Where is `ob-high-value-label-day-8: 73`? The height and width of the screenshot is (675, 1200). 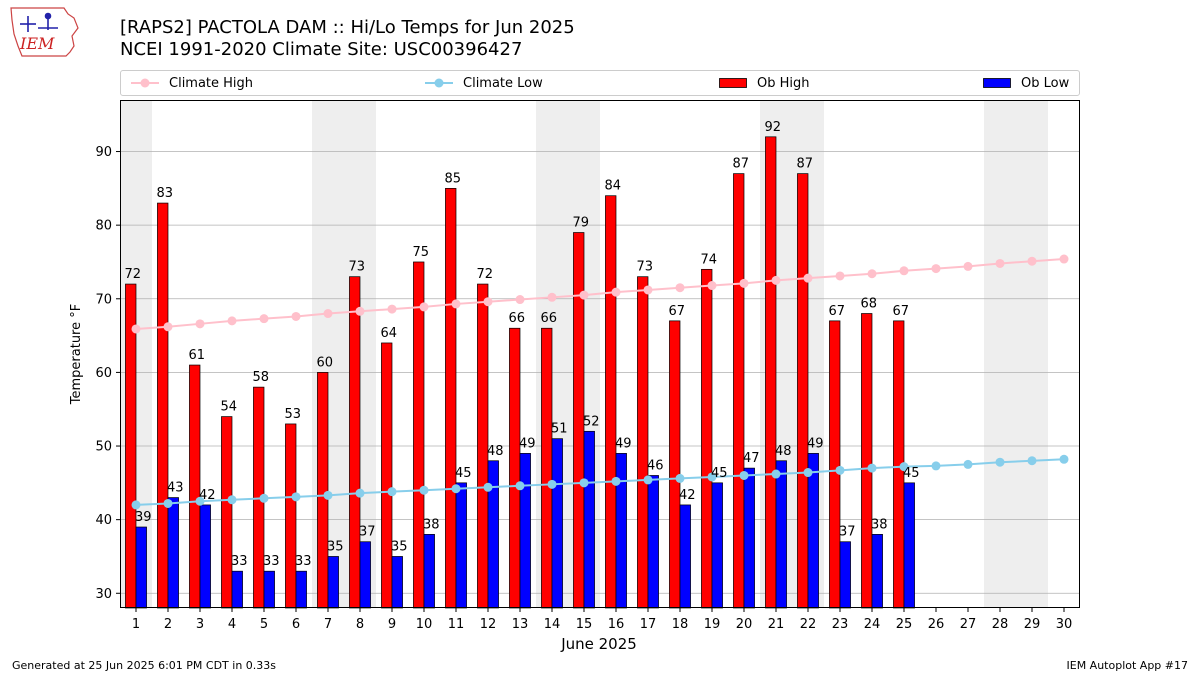
ob-high-value-label-day-8: 73 is located at coordinates (356, 267).